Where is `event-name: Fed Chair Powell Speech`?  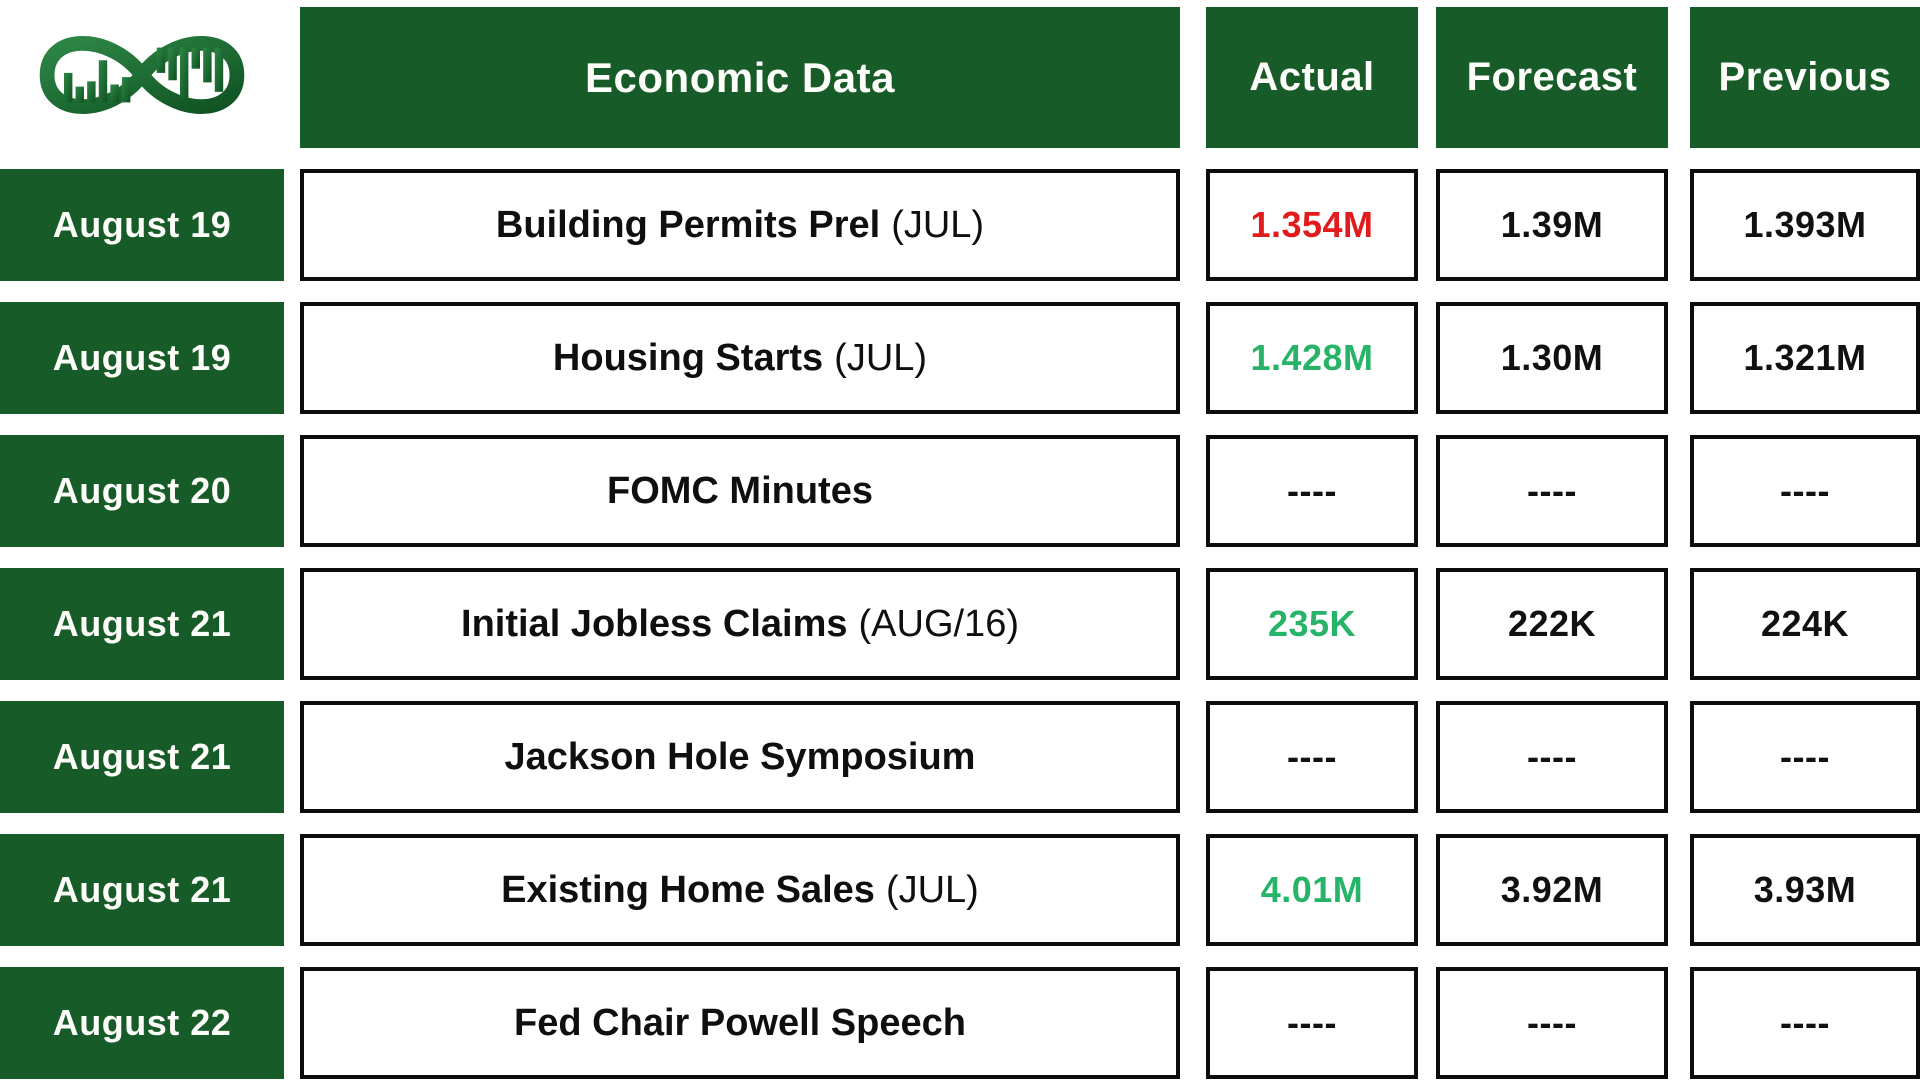
event-name: Fed Chair Powell Speech is located at coordinates (740, 1022).